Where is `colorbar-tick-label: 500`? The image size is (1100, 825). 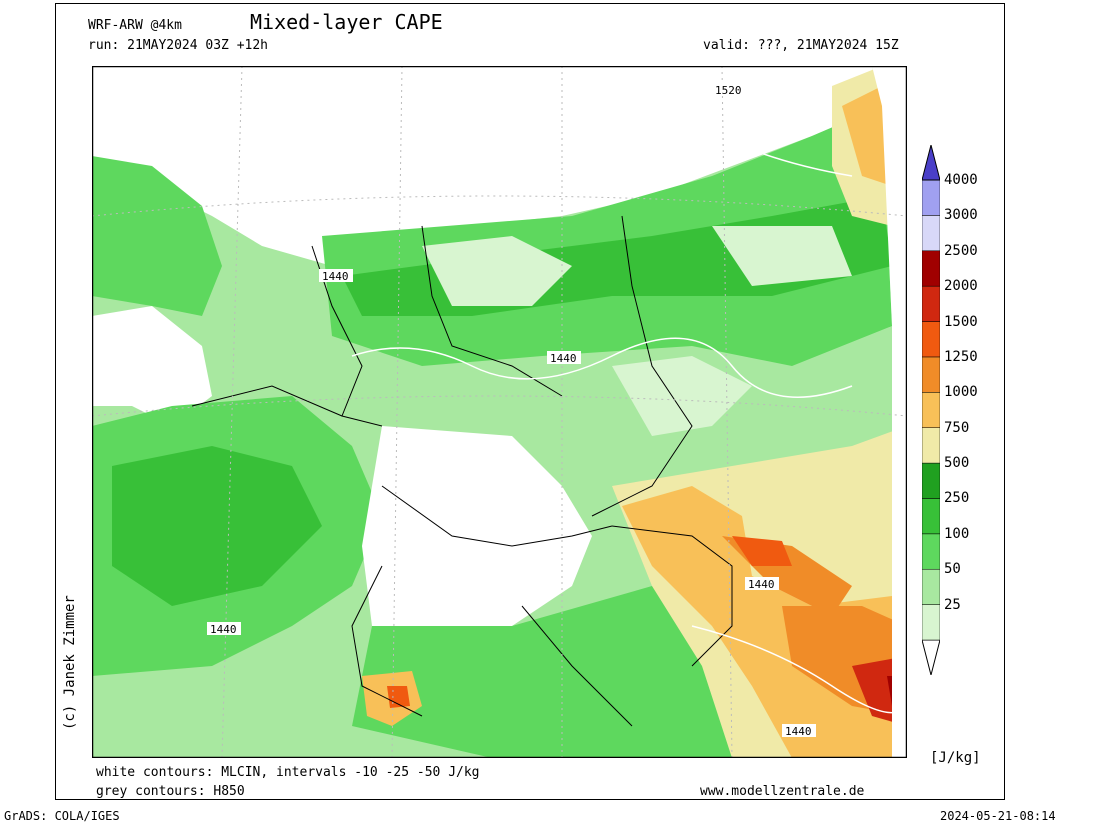
colorbar-tick-label: 500 is located at coordinates (957, 463).